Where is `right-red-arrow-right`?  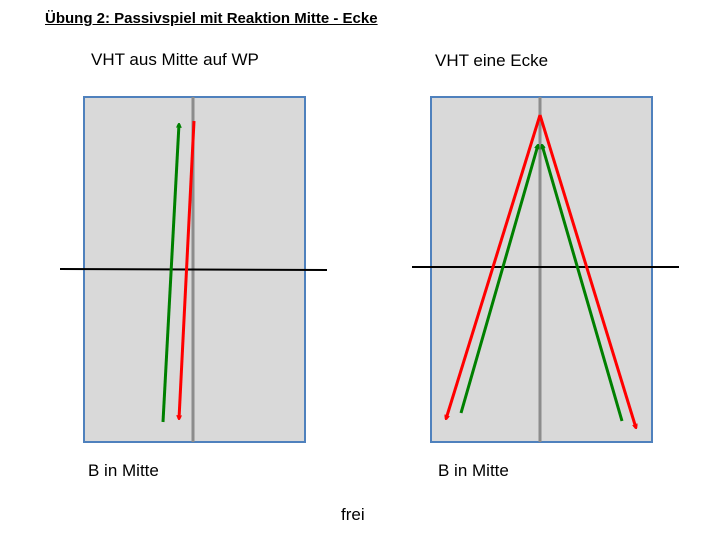 right-red-arrow-right is located at coordinates (587, 271).